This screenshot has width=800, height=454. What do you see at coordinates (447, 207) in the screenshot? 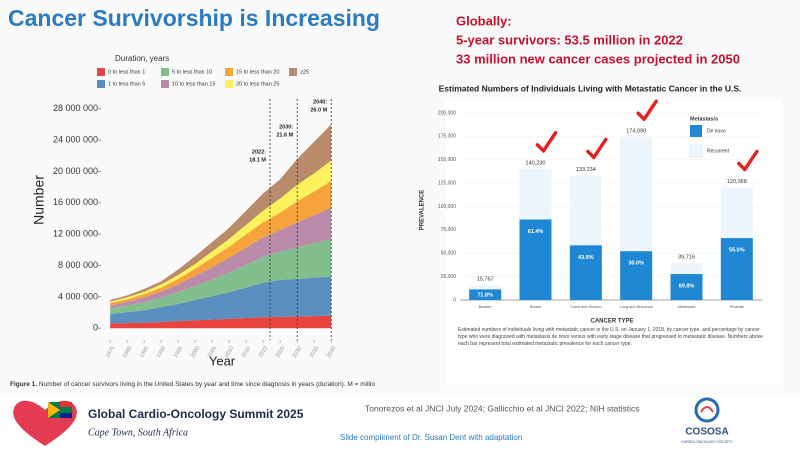
I see `y-tick-label: 100,000` at bounding box center [447, 207].